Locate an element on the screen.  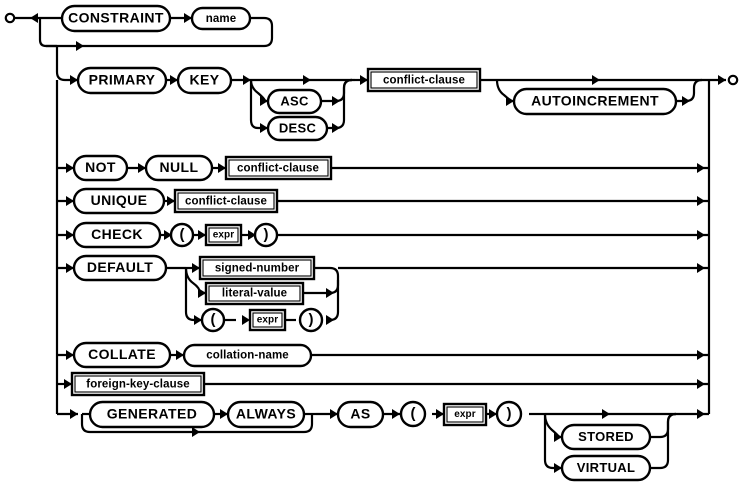
node-conflict-clause-primary-key-label: conflict-clause is located at coordinates (424, 81).